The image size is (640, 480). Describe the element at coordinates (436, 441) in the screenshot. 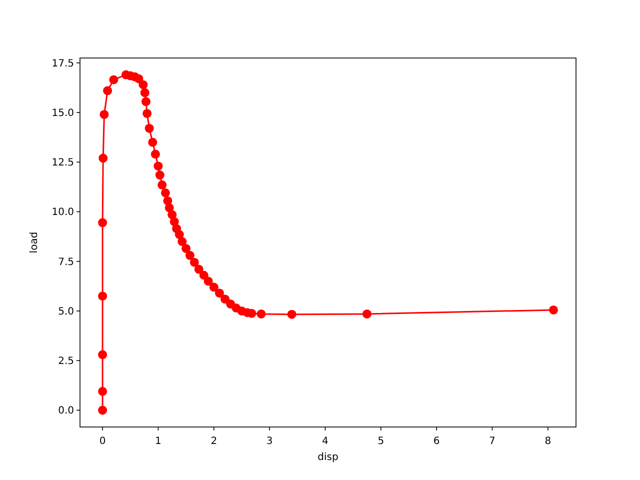

I see `x-tick-label: 6` at that location.